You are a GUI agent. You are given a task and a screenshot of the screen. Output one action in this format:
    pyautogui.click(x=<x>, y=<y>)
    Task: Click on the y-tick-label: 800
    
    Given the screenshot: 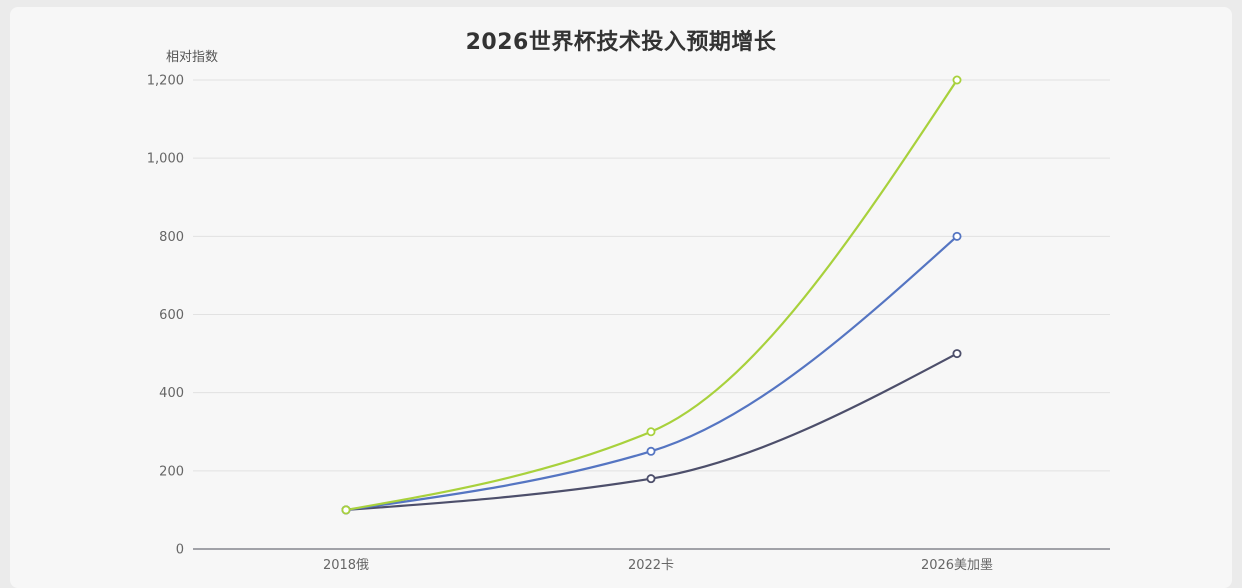 What is the action you would take?
    pyautogui.click(x=171, y=237)
    